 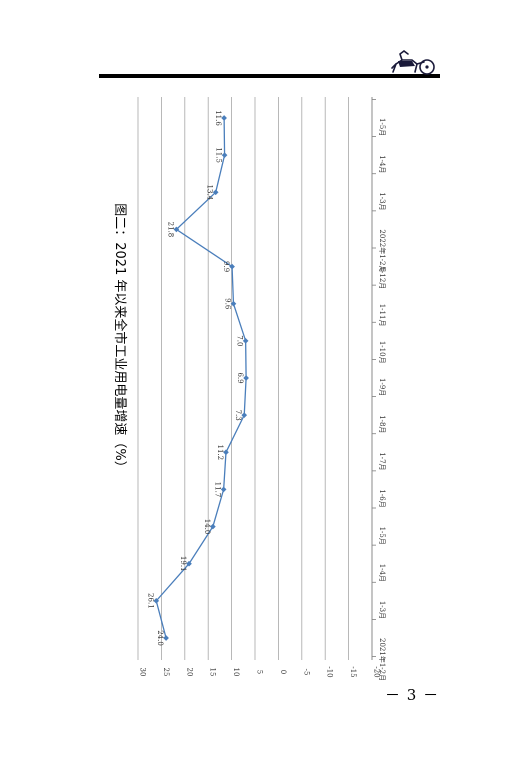 I want to click on data-label: 14.0, so click(x=207, y=527).